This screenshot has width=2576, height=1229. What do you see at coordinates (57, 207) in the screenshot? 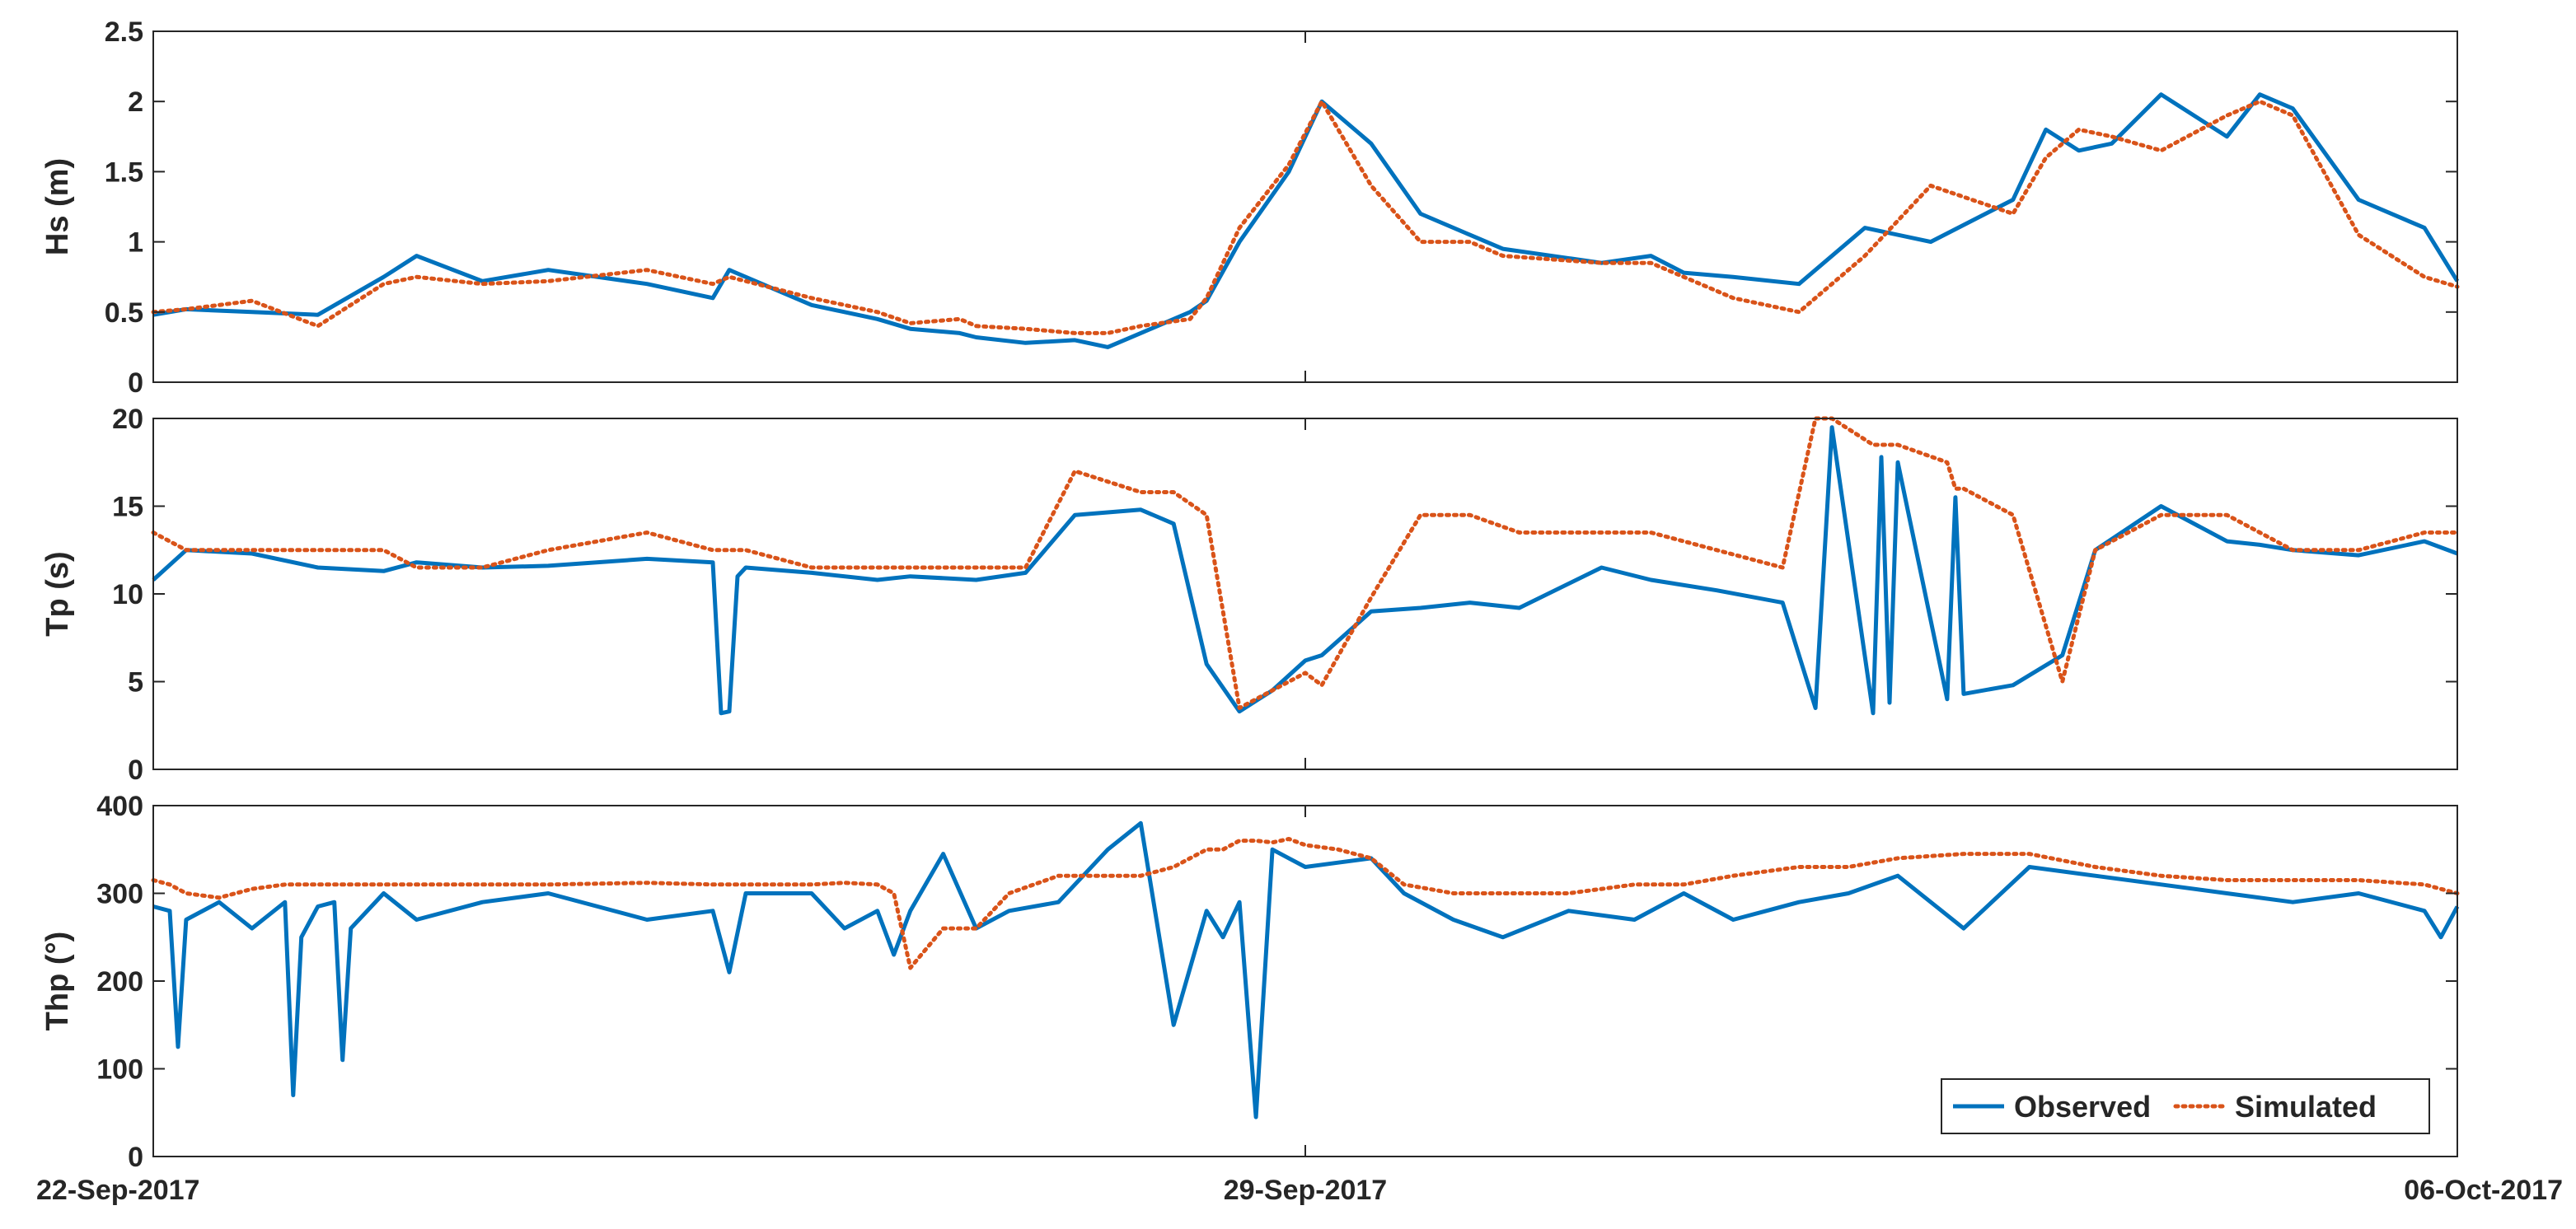
I see `hs-y-axis-label: Hs (m)` at bounding box center [57, 207].